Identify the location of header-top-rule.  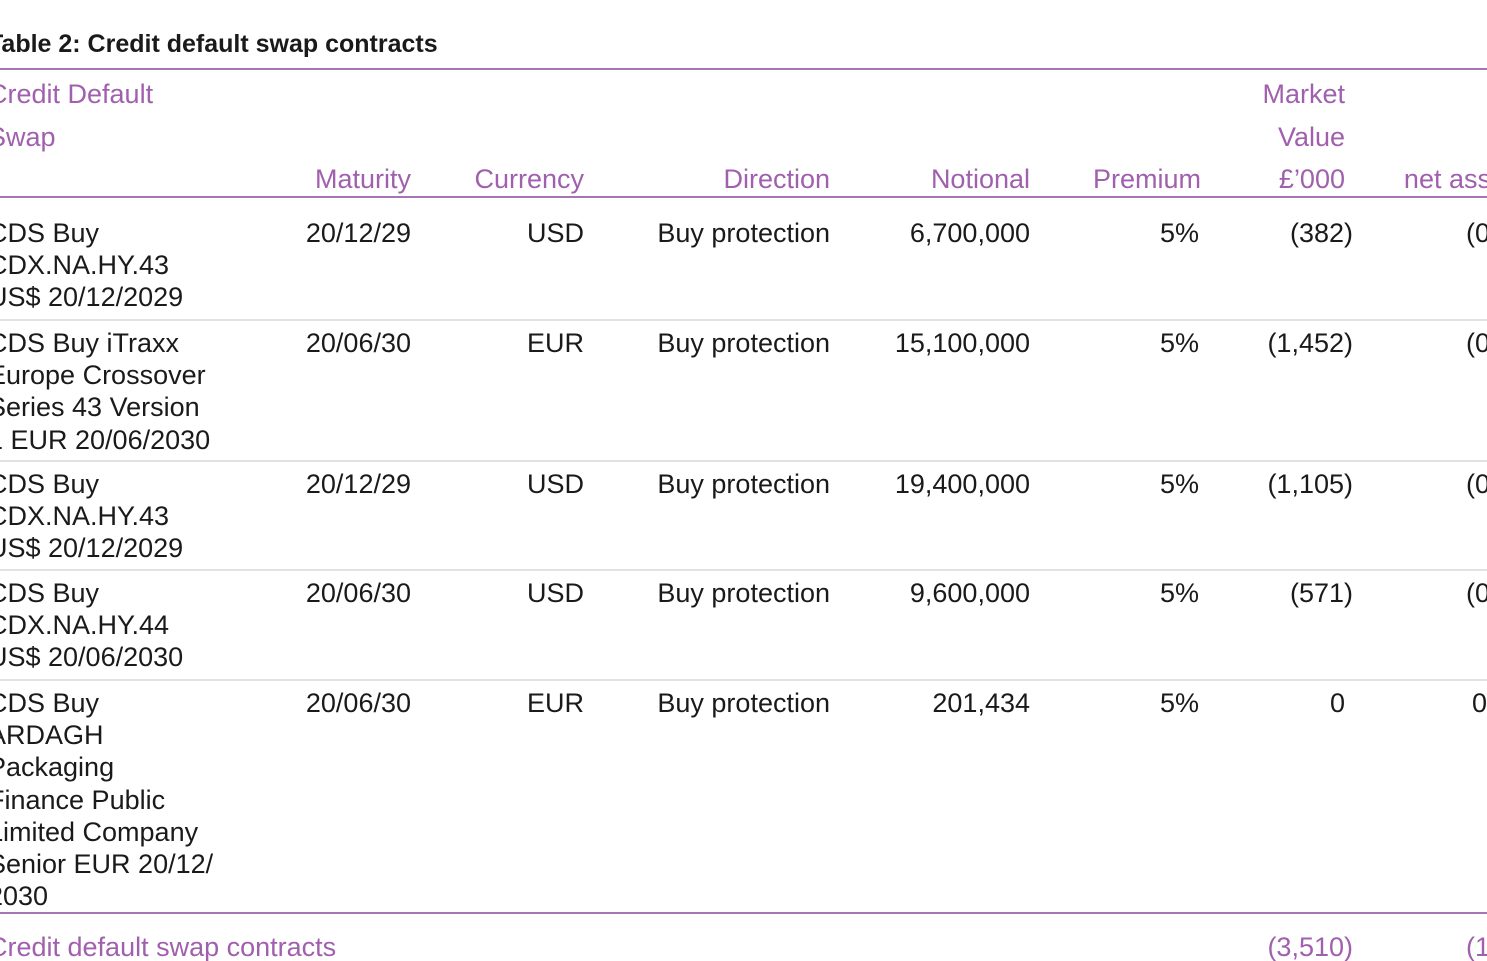
(743, 69).